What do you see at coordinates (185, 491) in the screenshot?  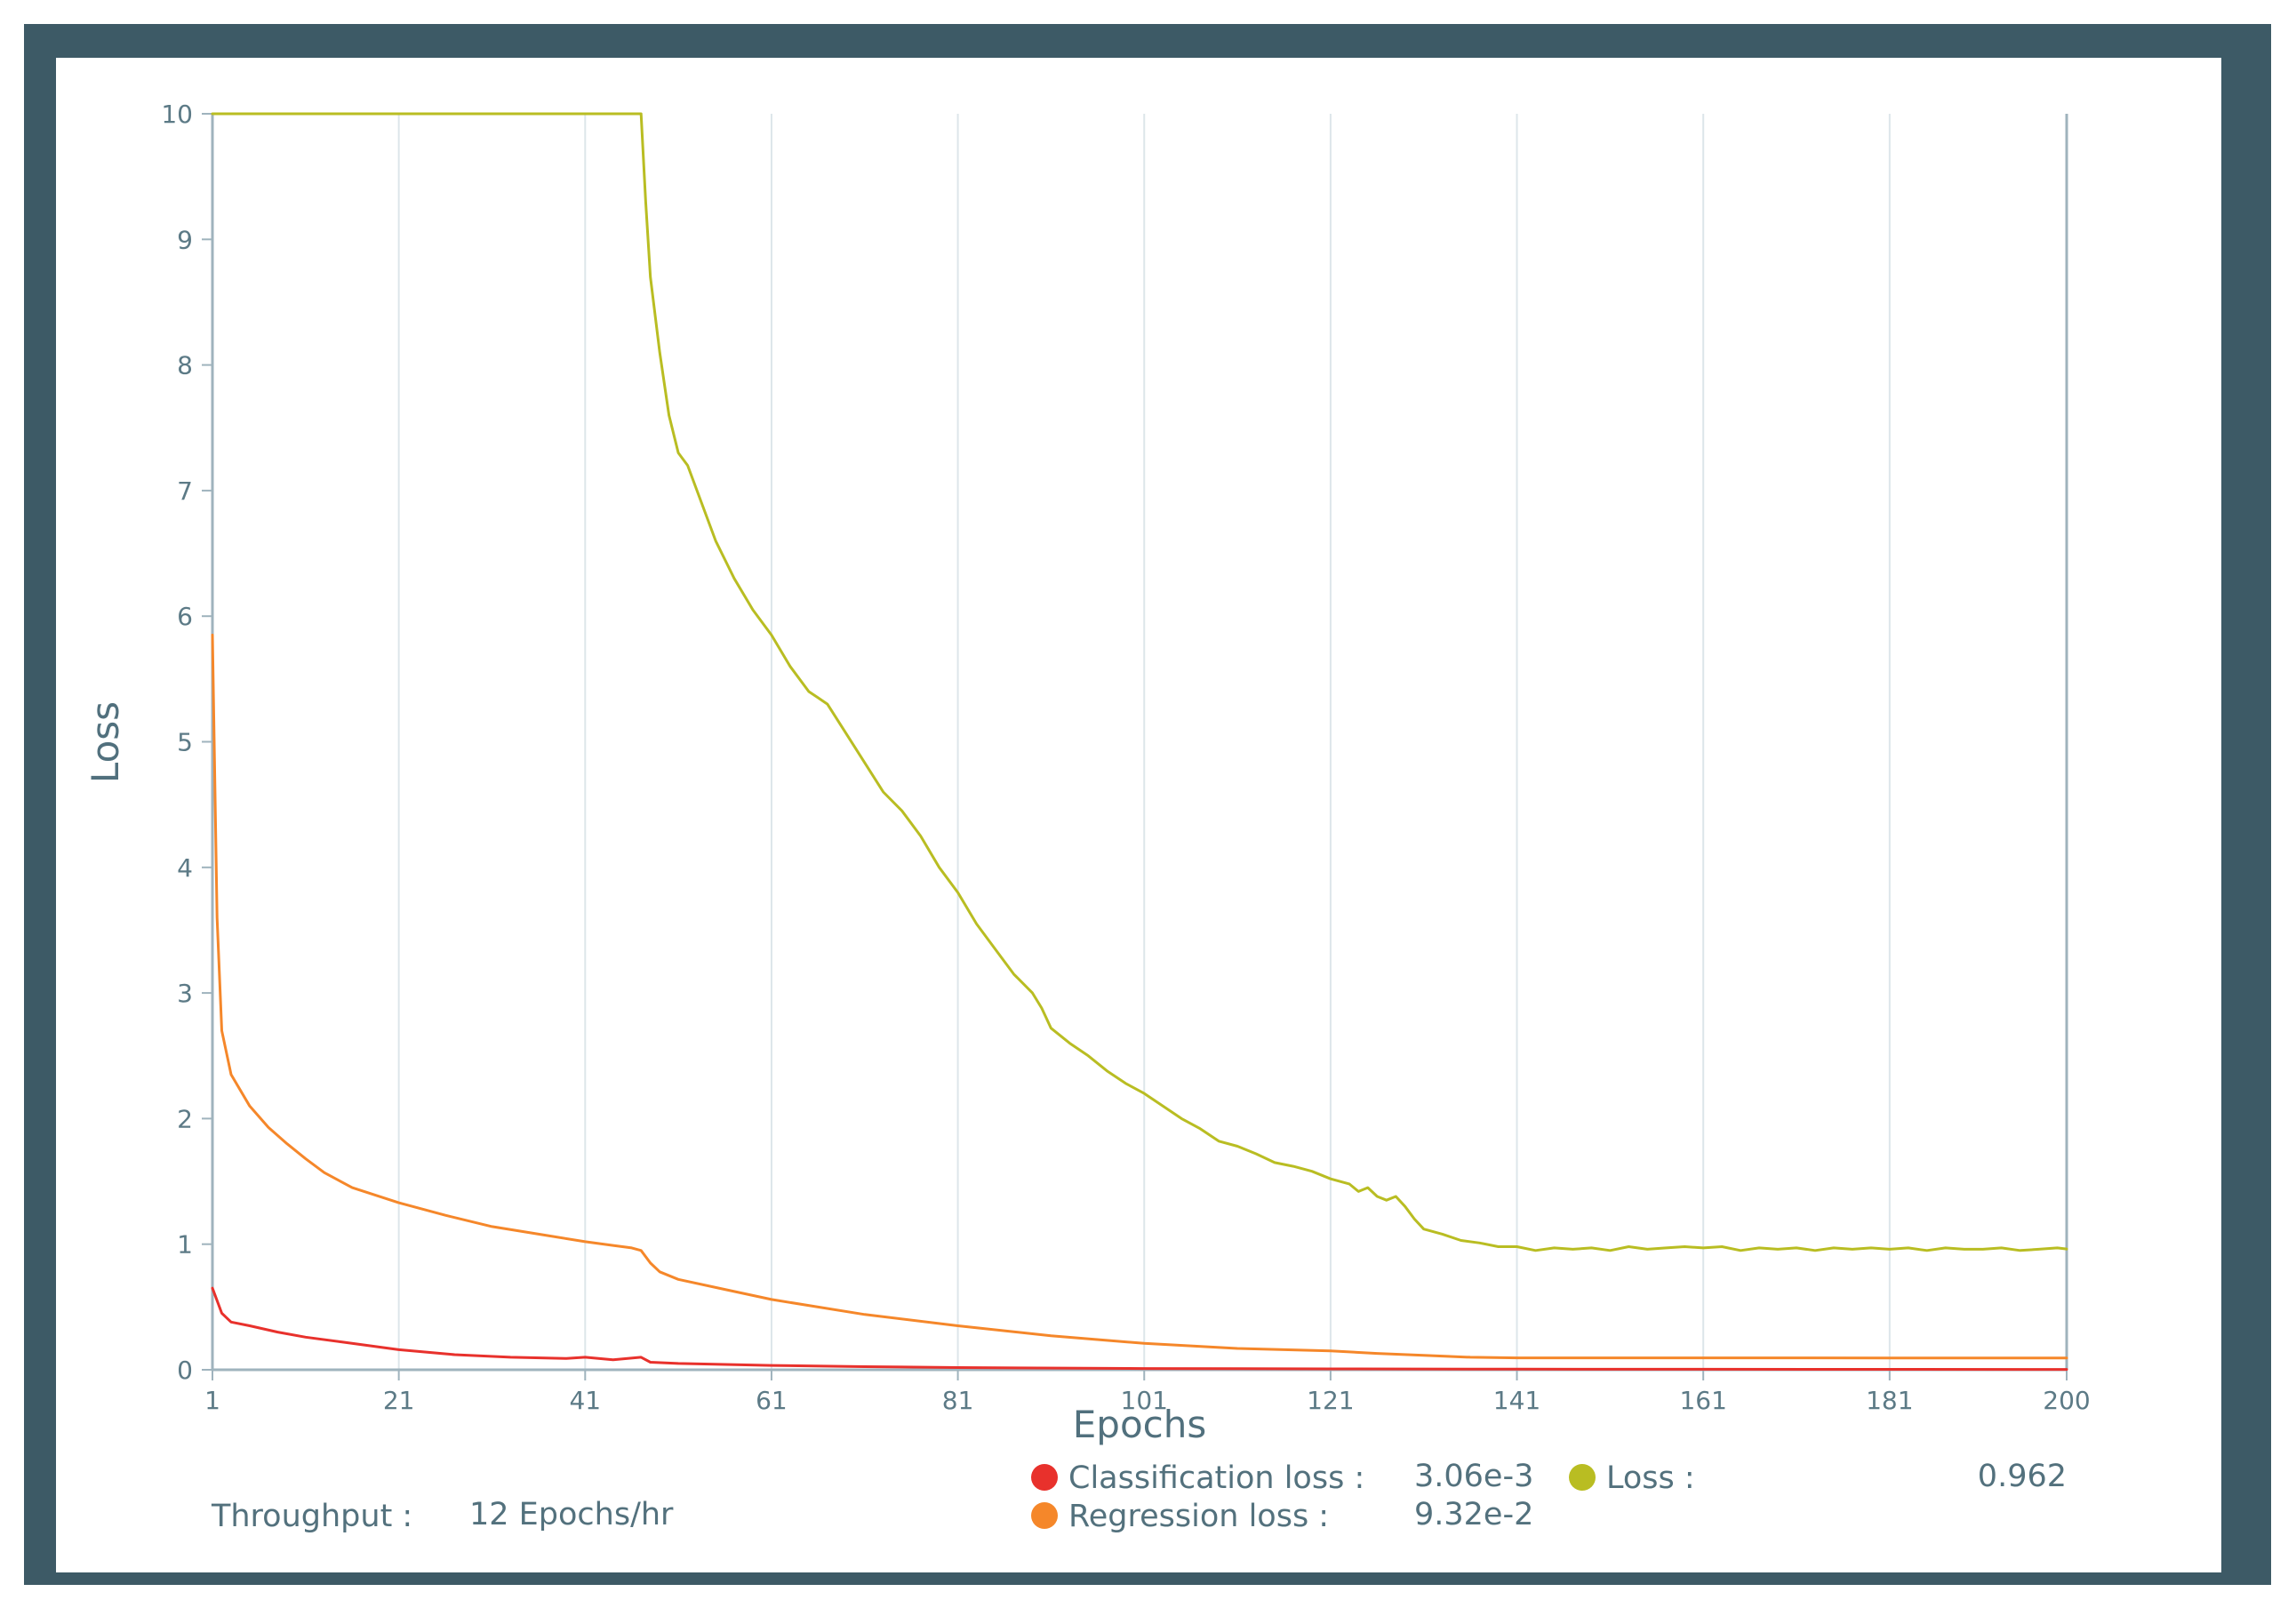 I see `y-tick-label: 7` at bounding box center [185, 491].